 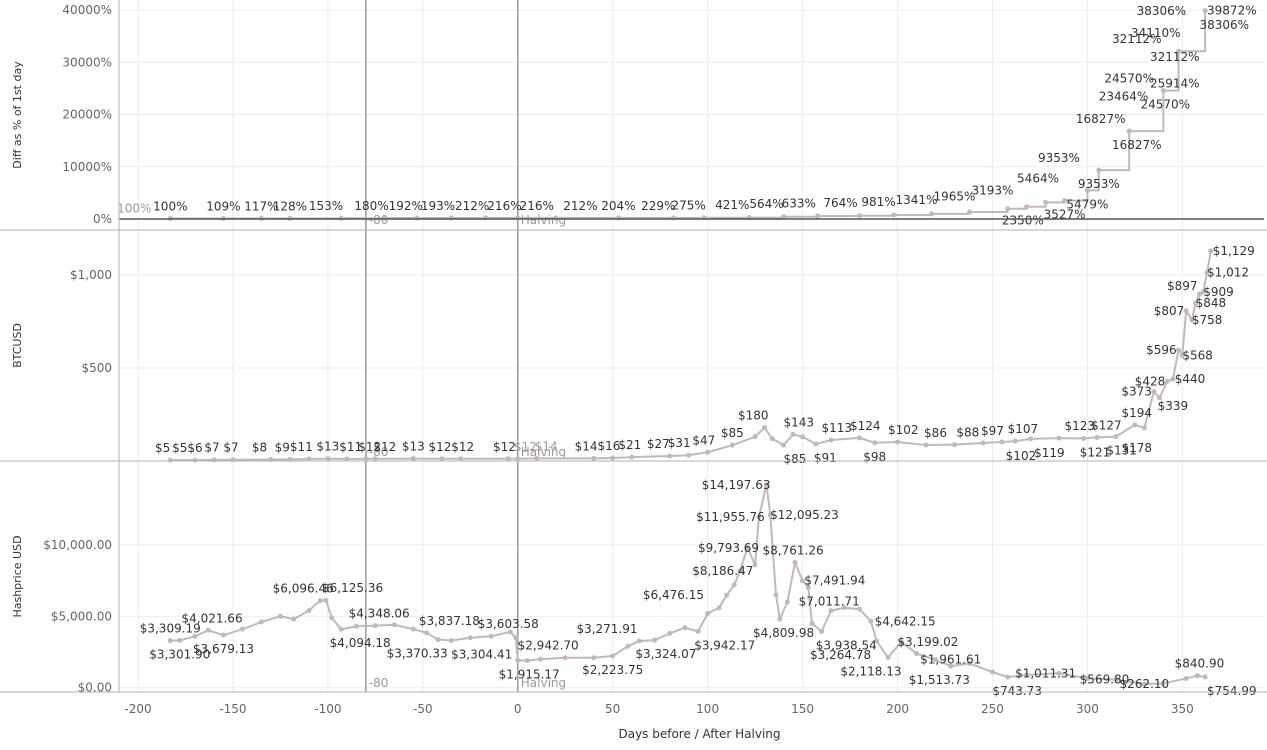 I want to click on data-label: $2,118.13, so click(x=870, y=671).